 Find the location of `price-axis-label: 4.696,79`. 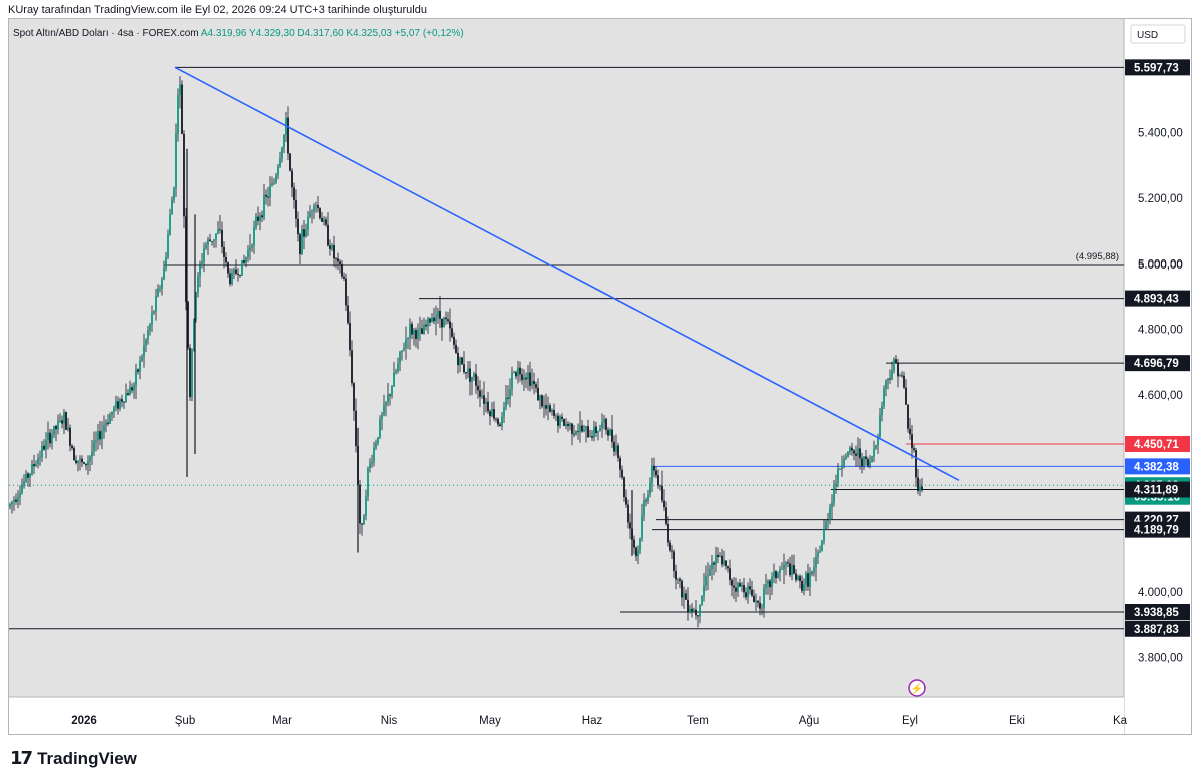

price-axis-label: 4.696,79 is located at coordinates (1157, 363).